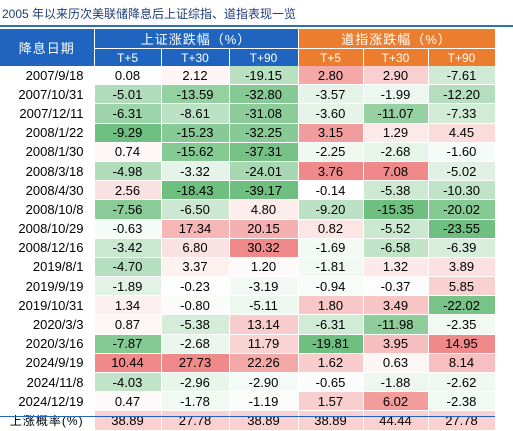 This screenshot has height=431, width=513. I want to click on header-dow-t5: T+5, so click(331, 57).